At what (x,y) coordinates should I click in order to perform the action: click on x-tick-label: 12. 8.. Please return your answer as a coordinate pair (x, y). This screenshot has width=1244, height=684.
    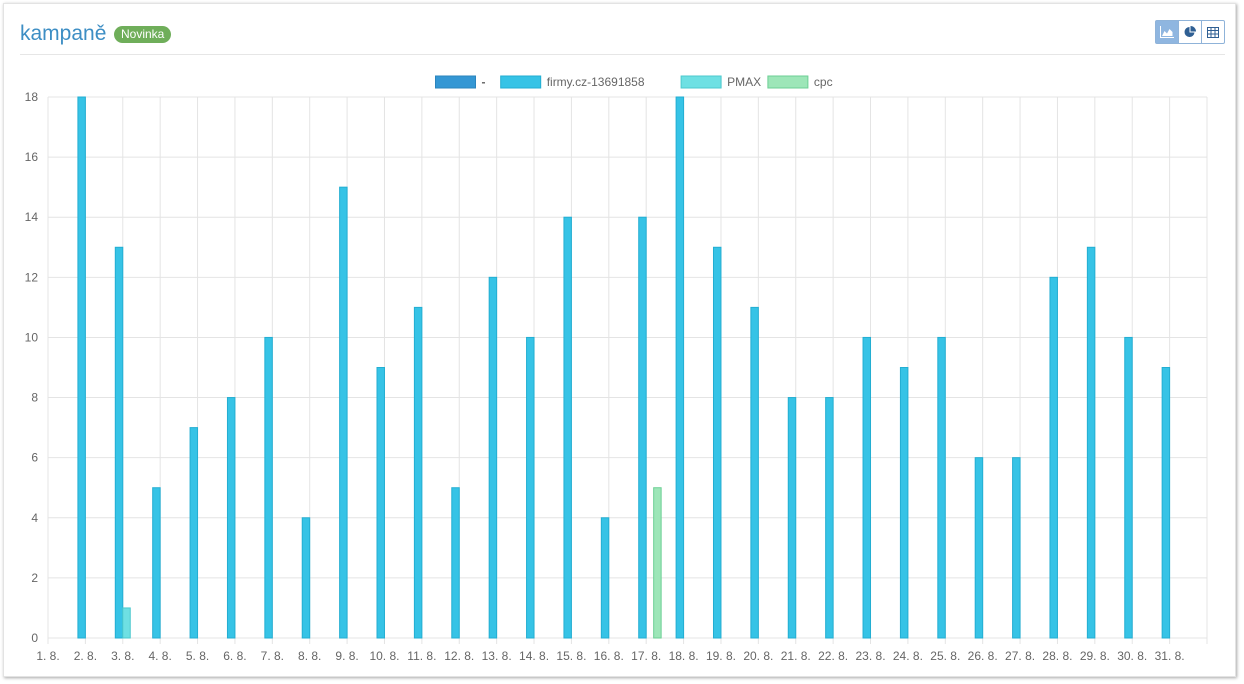
    Looking at the image, I should click on (459, 656).